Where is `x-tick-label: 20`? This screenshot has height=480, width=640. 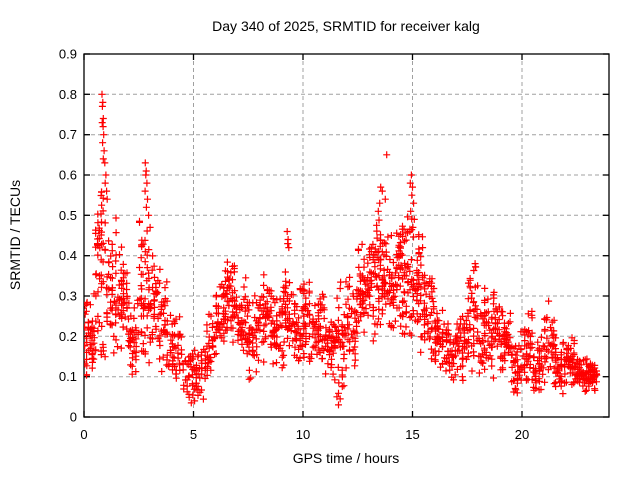
x-tick-label: 20 is located at coordinates (522, 434).